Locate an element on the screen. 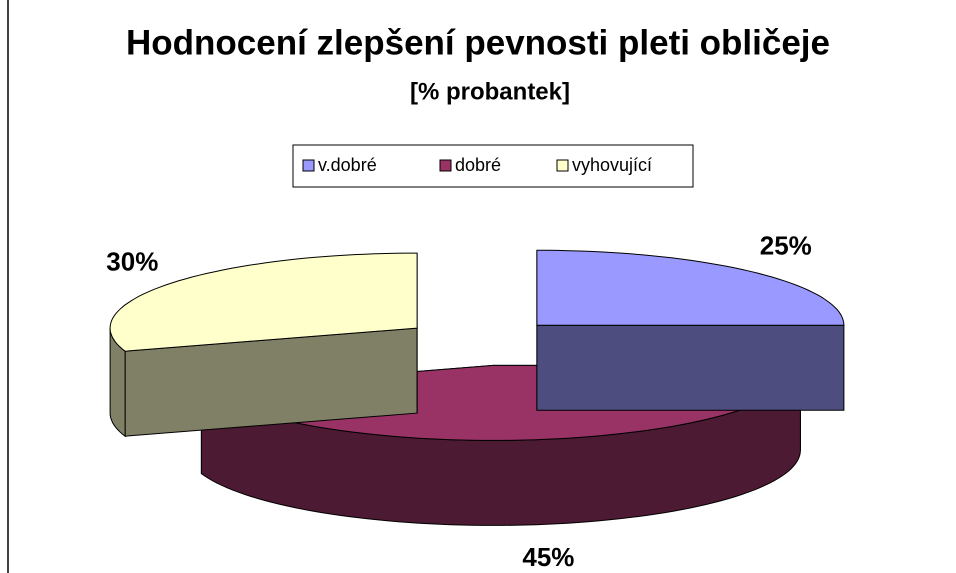  data-label: 30% is located at coordinates (132, 261).